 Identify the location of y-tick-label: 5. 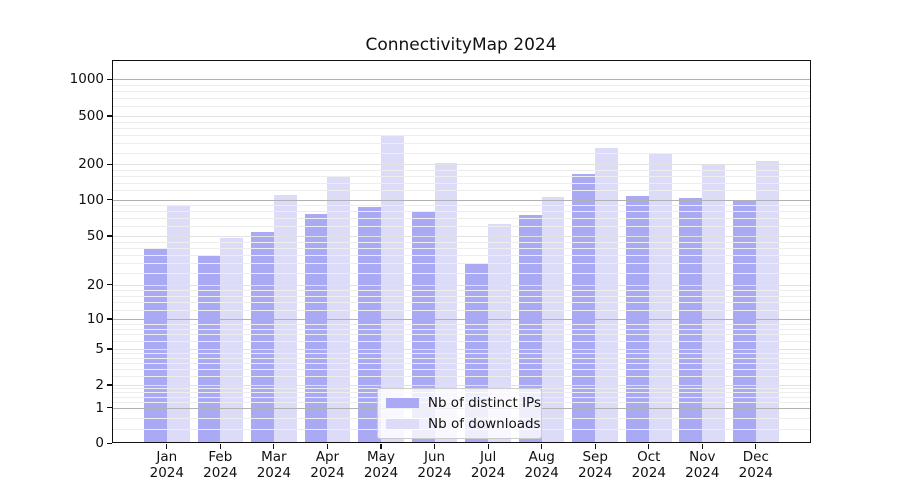
(99, 349).